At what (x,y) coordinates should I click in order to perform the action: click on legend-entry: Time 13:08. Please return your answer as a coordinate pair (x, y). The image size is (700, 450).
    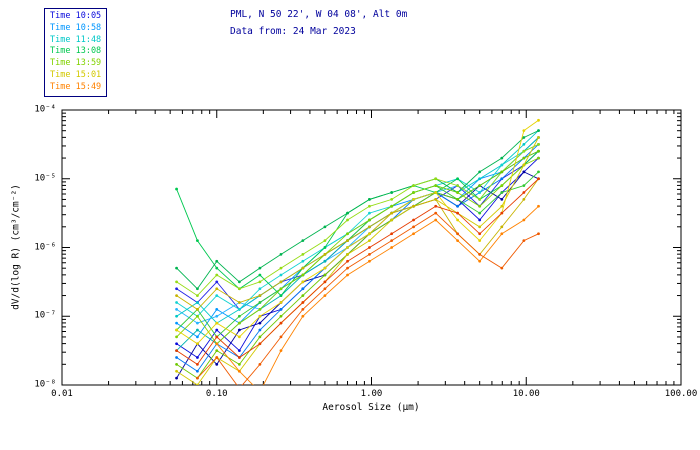
    Looking at the image, I should click on (76, 51).